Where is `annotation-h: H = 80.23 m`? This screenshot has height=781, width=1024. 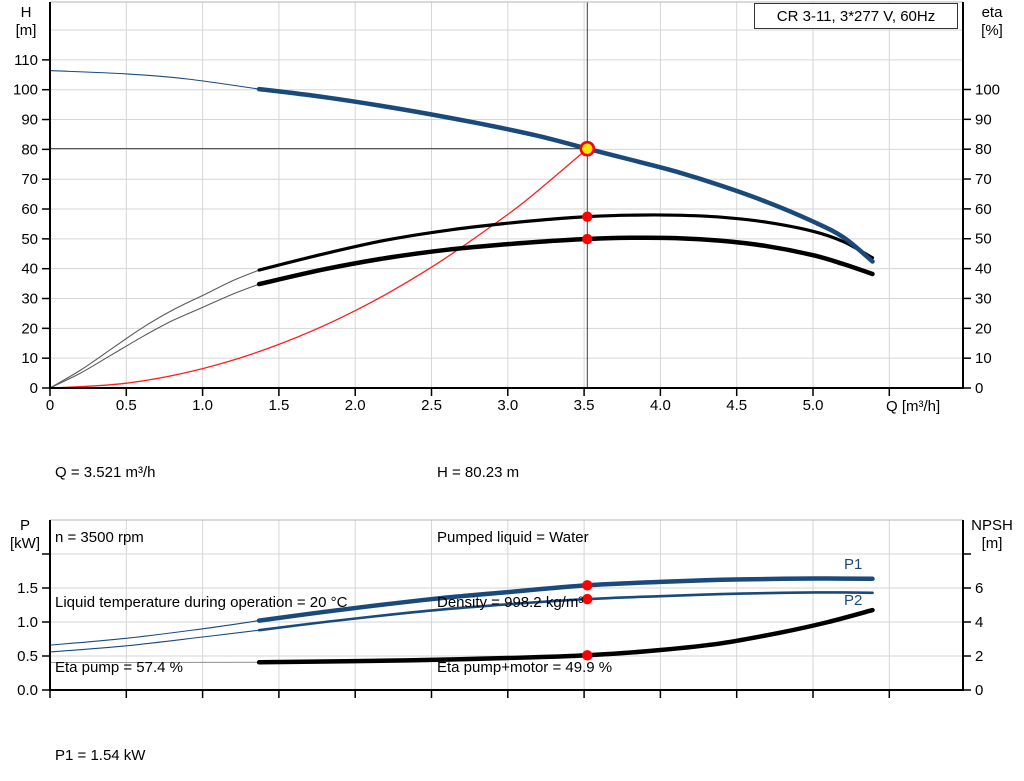
annotation-h: H = 80.23 m is located at coordinates (478, 473).